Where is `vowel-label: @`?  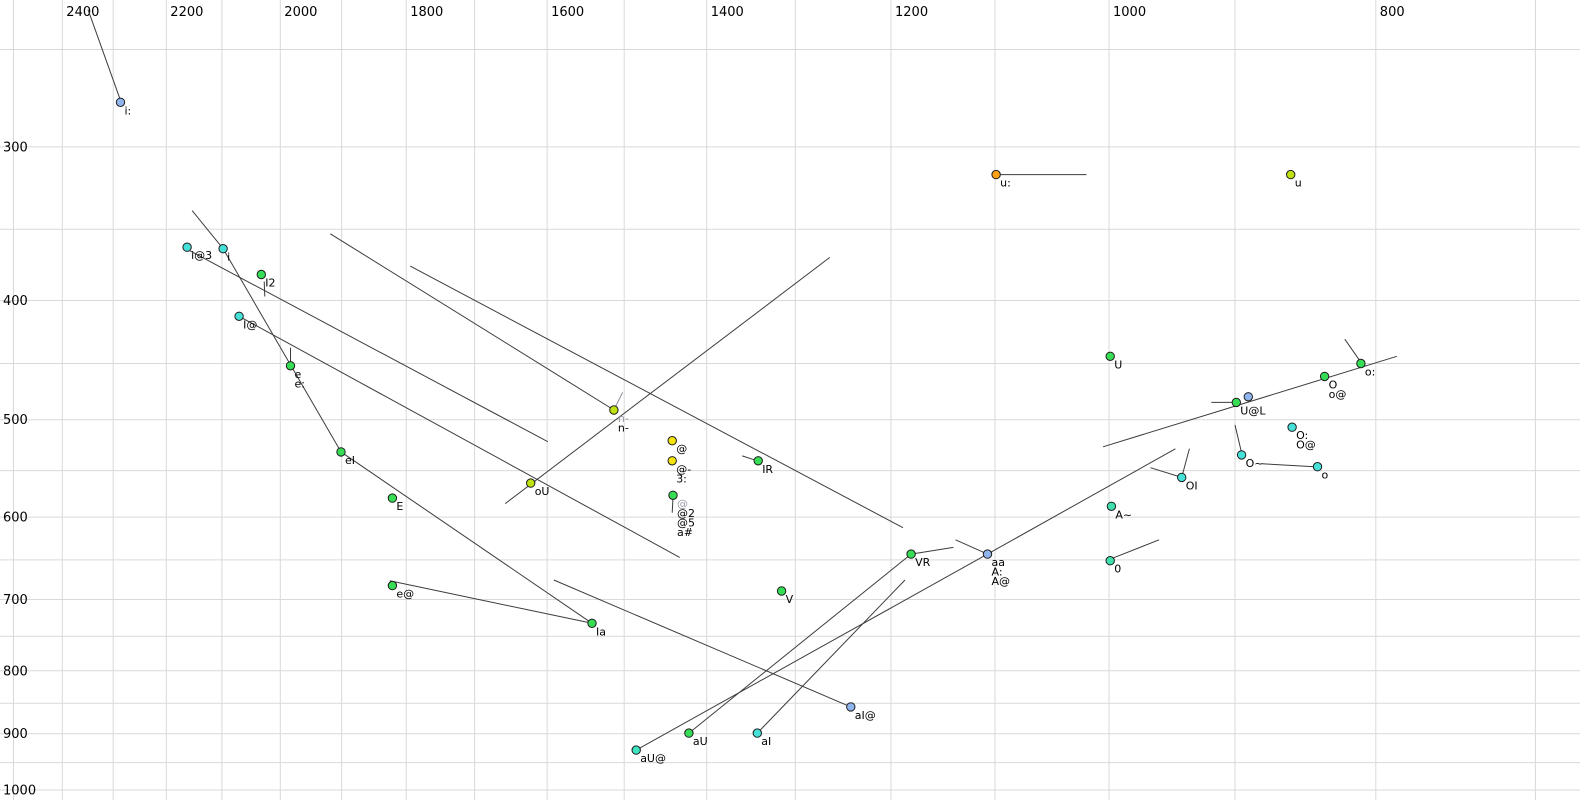
vowel-label: @ is located at coordinates (682, 503).